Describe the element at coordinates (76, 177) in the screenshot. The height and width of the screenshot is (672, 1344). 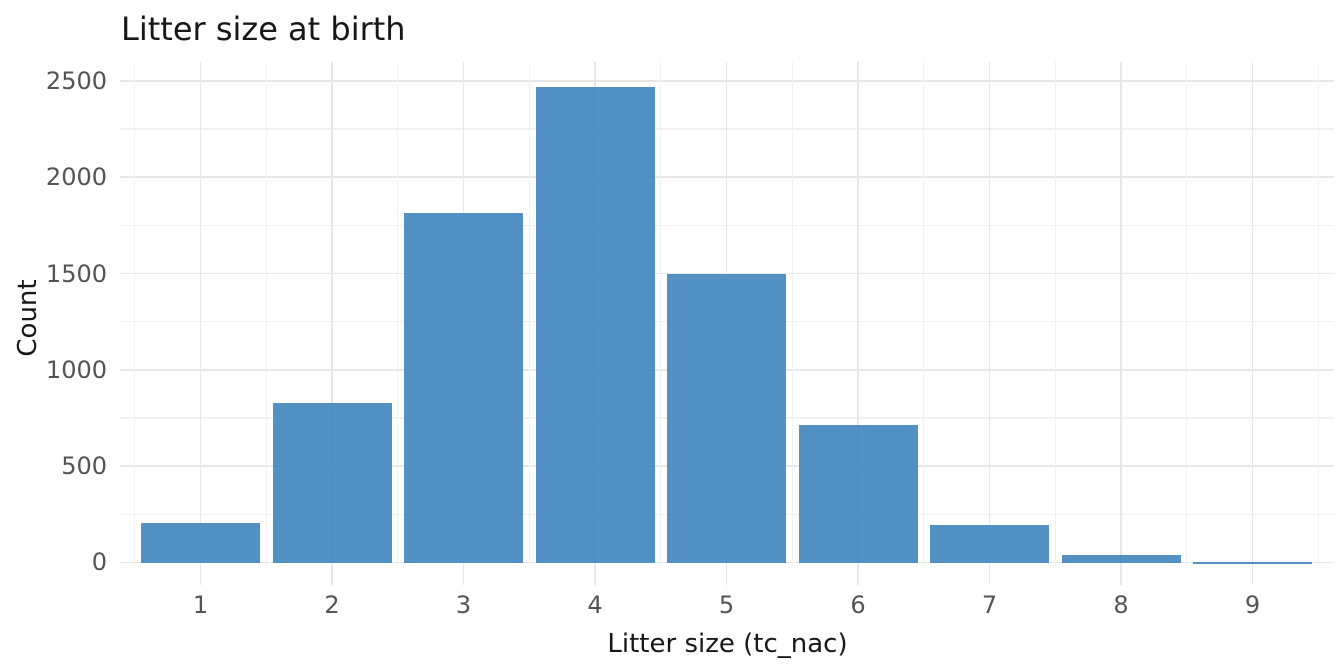
I see `y-tick-label: 2000` at that location.